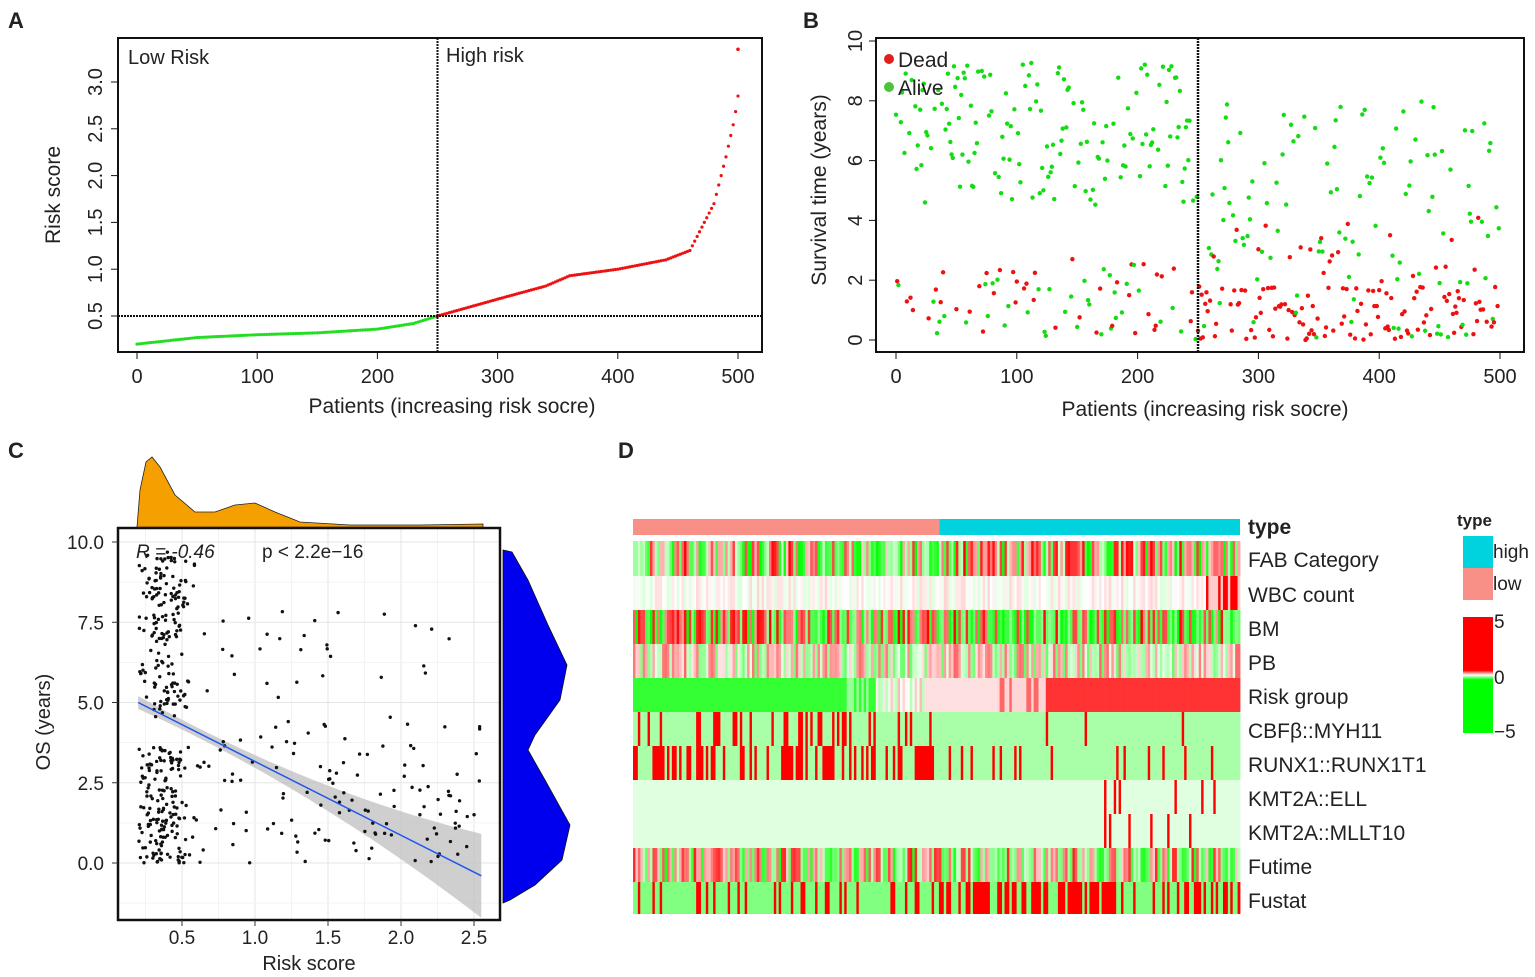 This screenshot has width=1535, height=977. I want to click on row-label: WBC count, so click(1301, 595).